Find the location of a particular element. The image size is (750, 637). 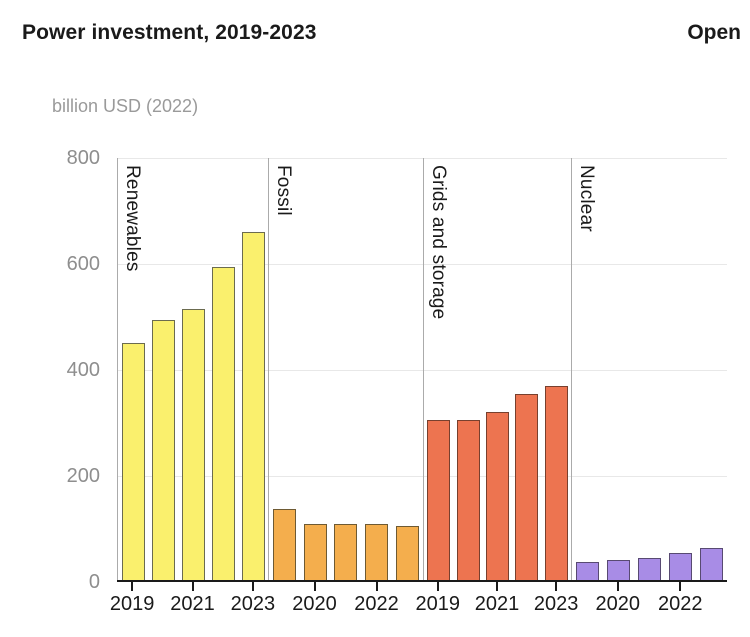

x-axis-slot is located at coordinates (711, 606).